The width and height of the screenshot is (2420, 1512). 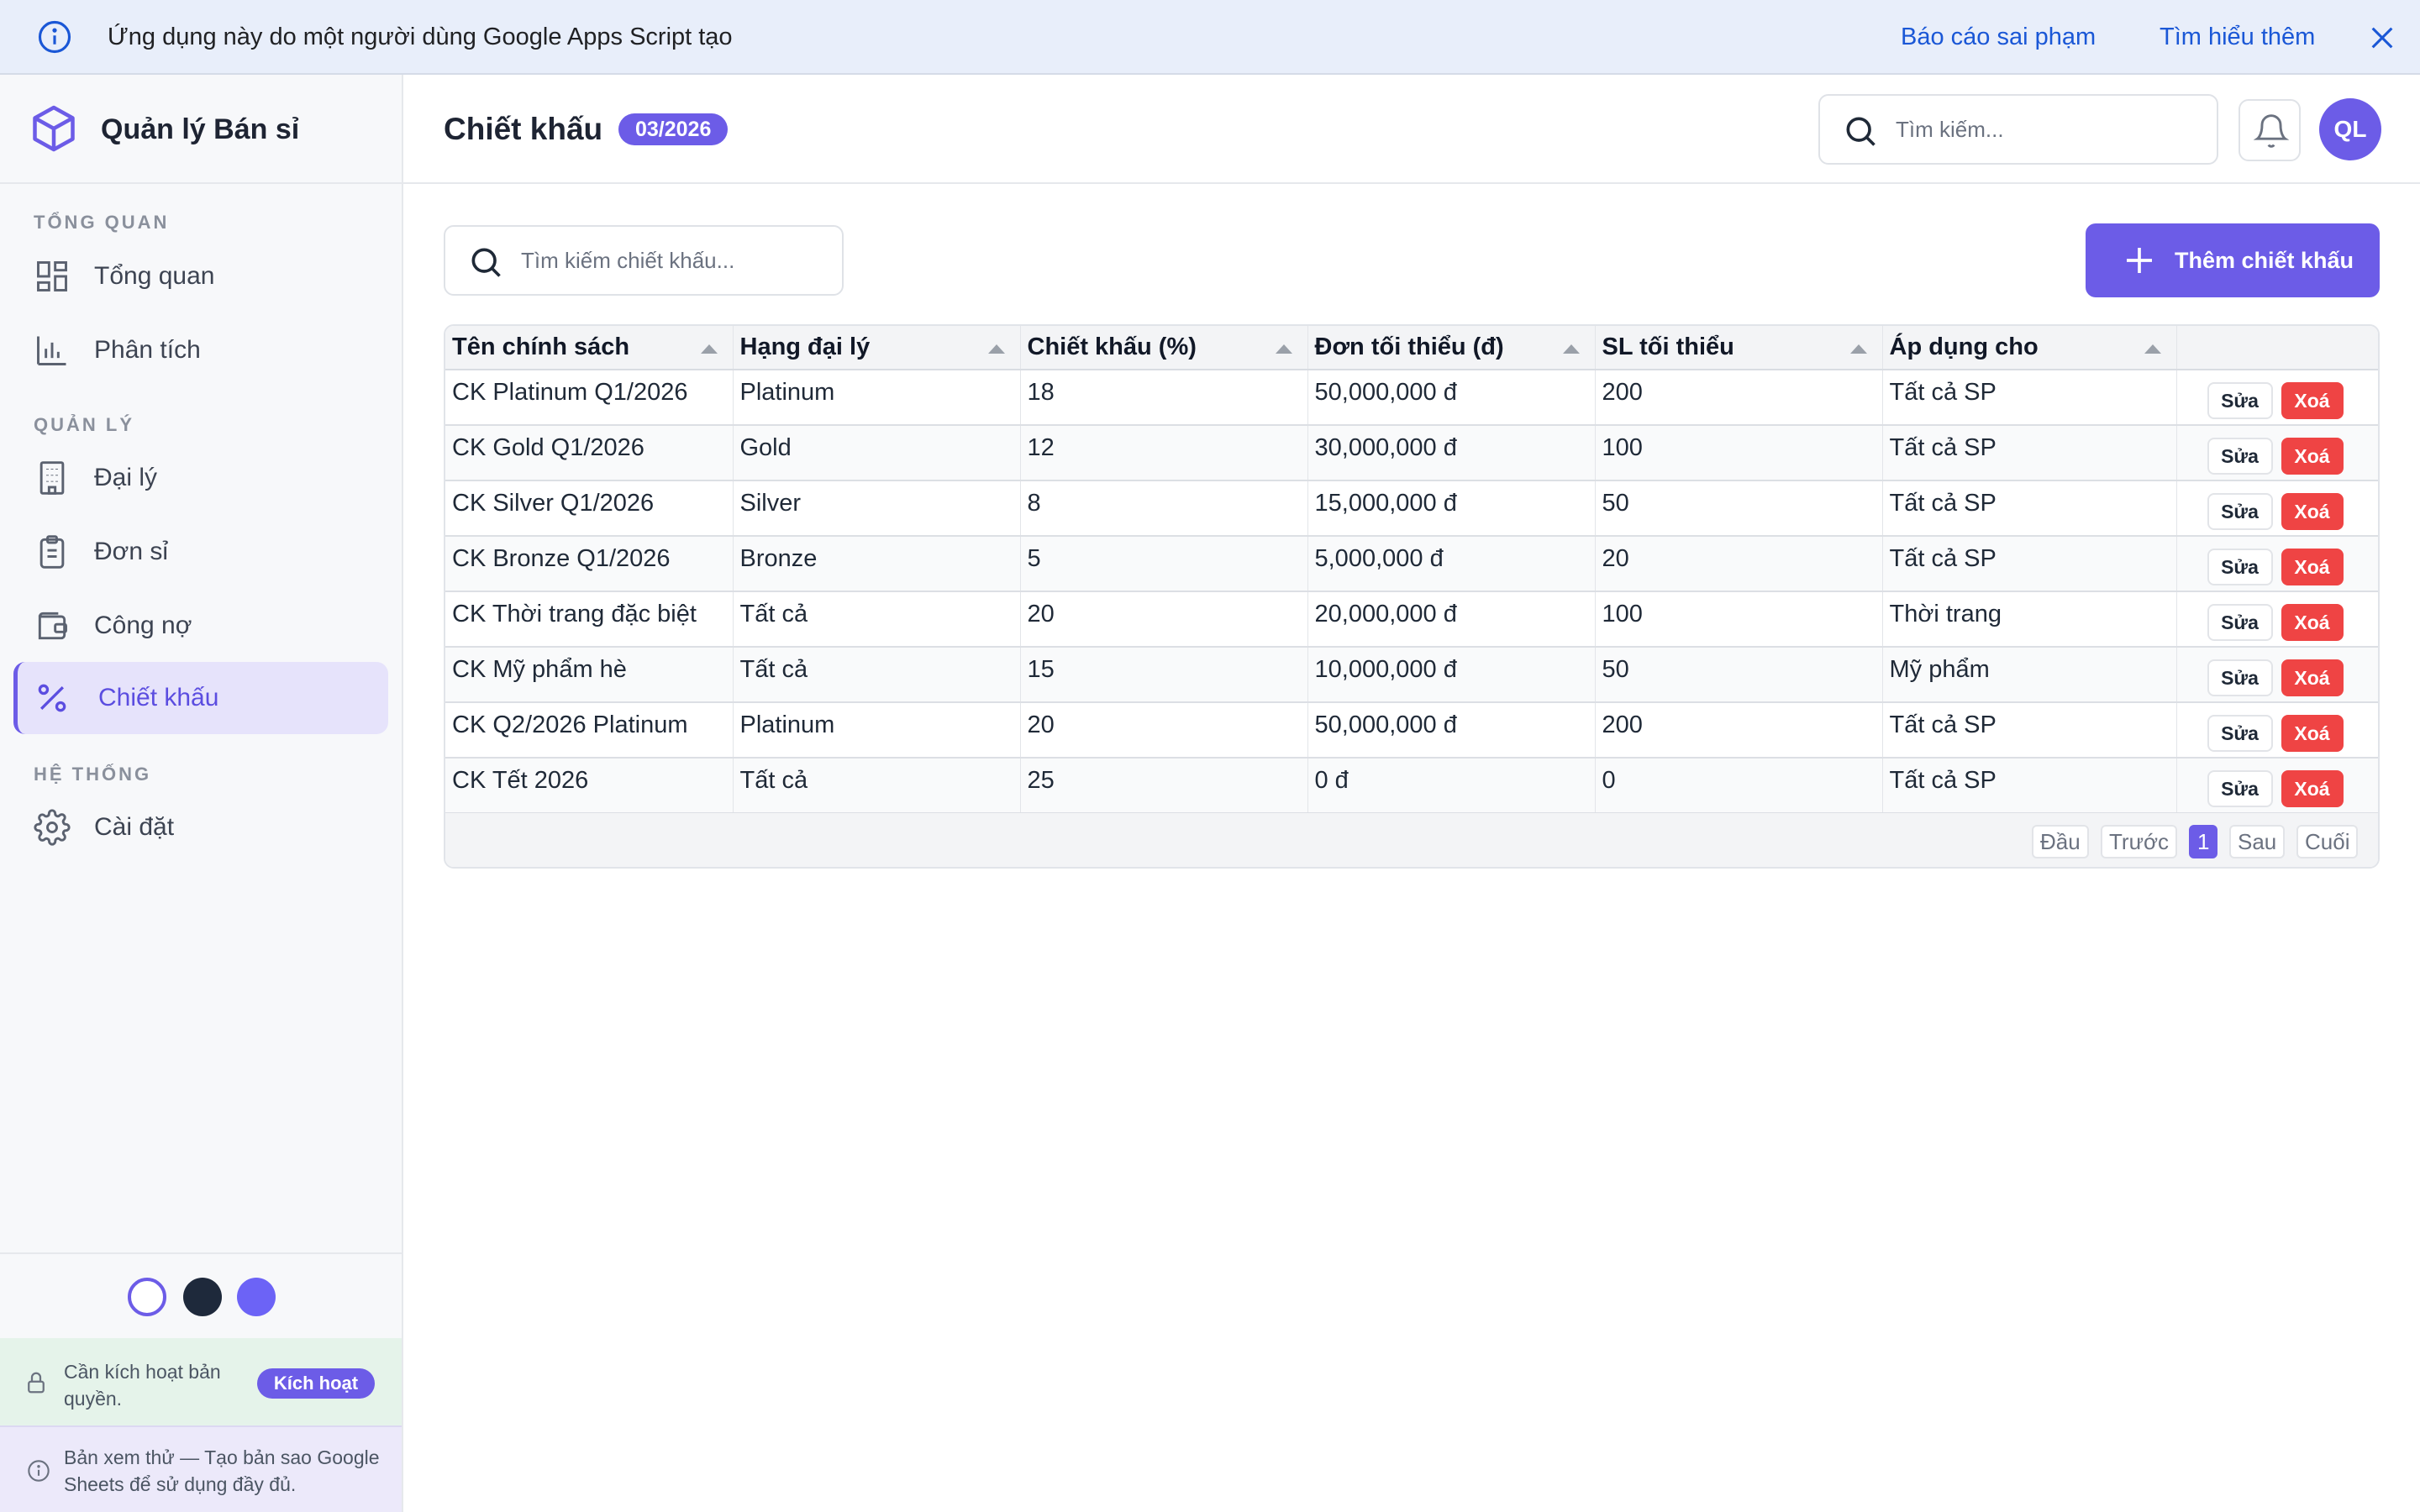 I want to click on theme-purple-swatch, so click(x=256, y=1297).